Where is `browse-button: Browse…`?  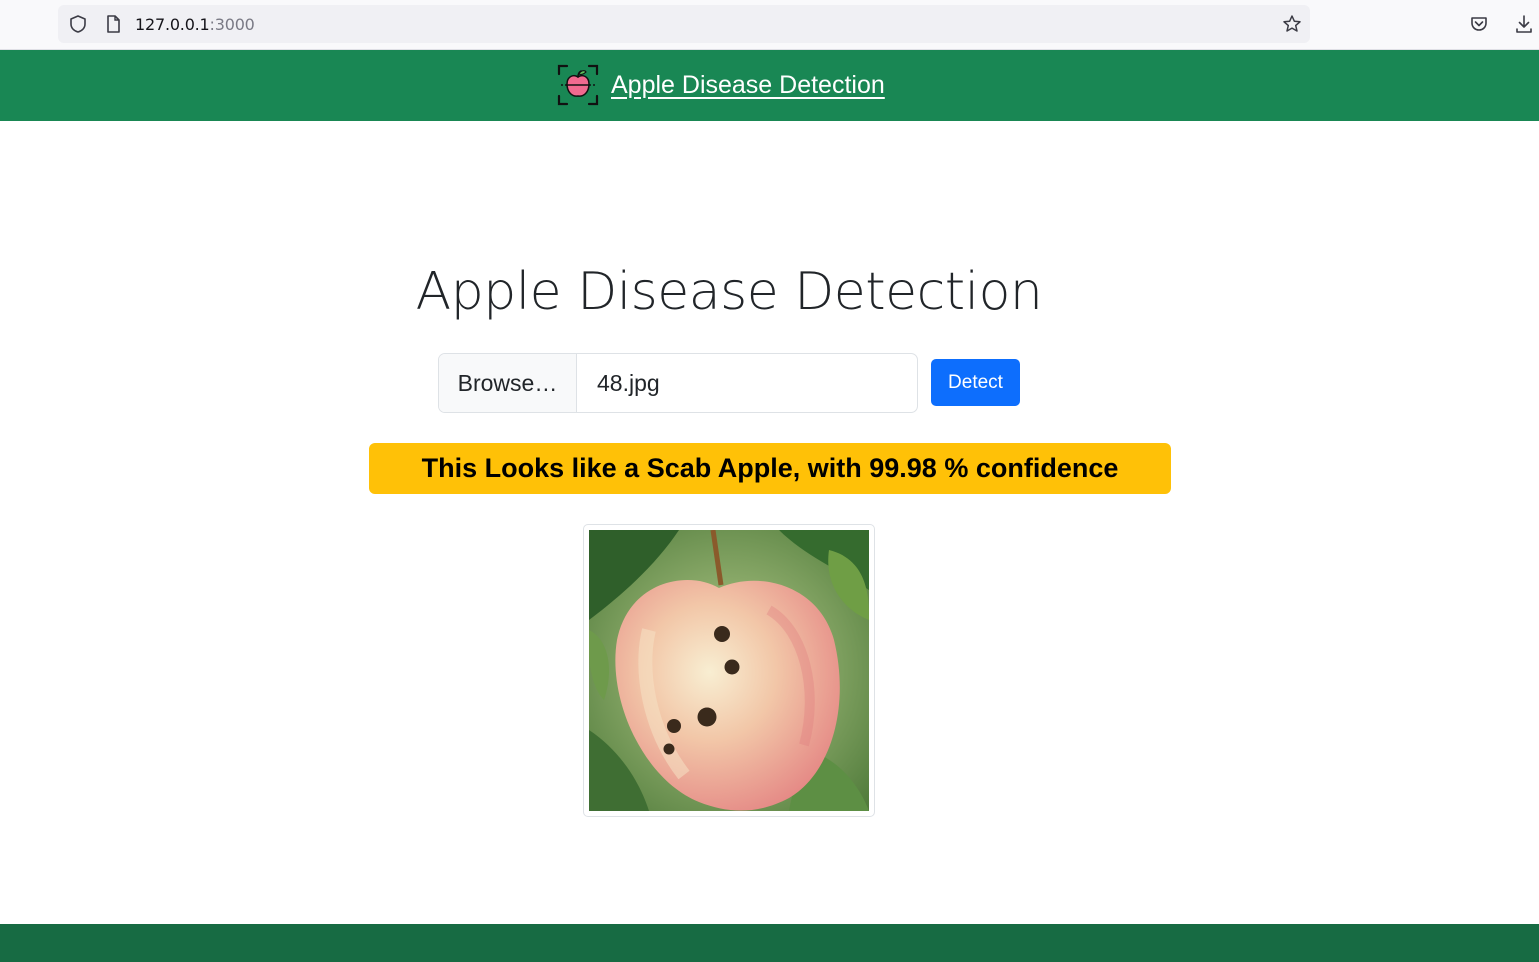
browse-button: Browse… is located at coordinates (508, 383).